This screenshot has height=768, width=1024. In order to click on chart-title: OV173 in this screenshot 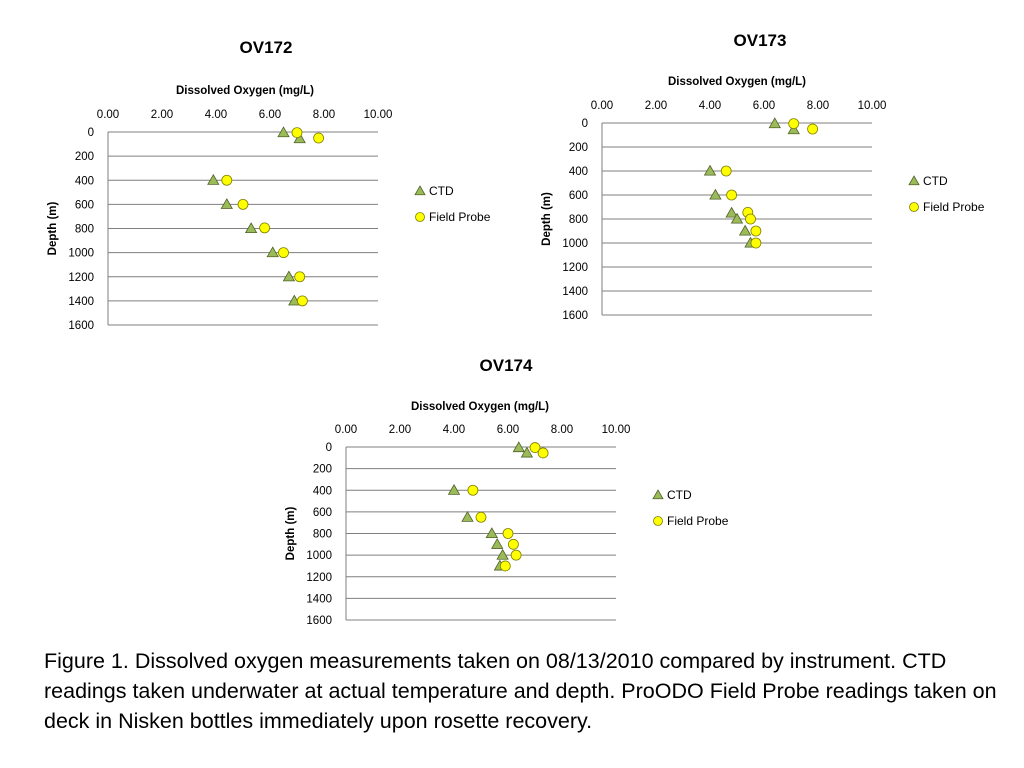, I will do `click(760, 40)`.